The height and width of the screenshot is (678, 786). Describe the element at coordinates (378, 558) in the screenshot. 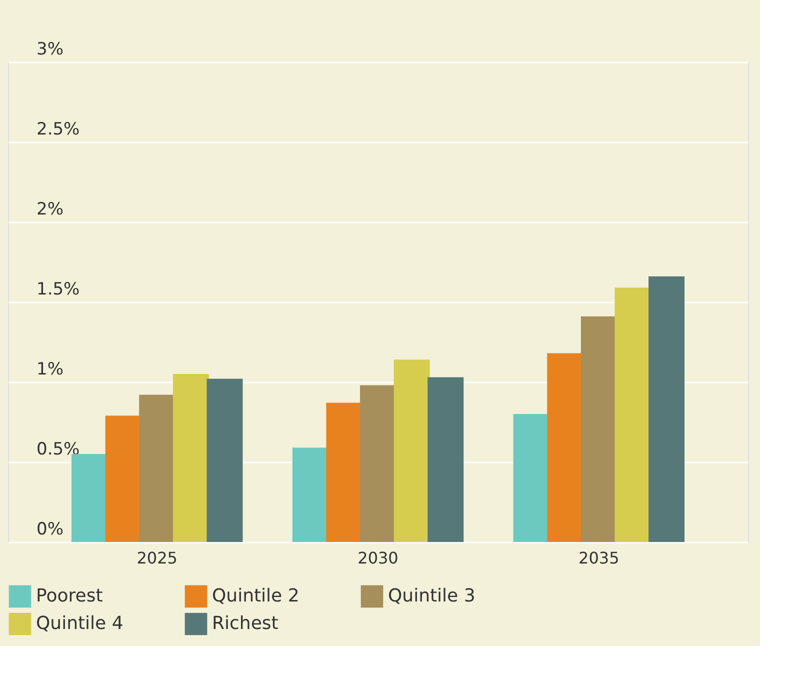

I see `x-tick-label: 2030` at that location.